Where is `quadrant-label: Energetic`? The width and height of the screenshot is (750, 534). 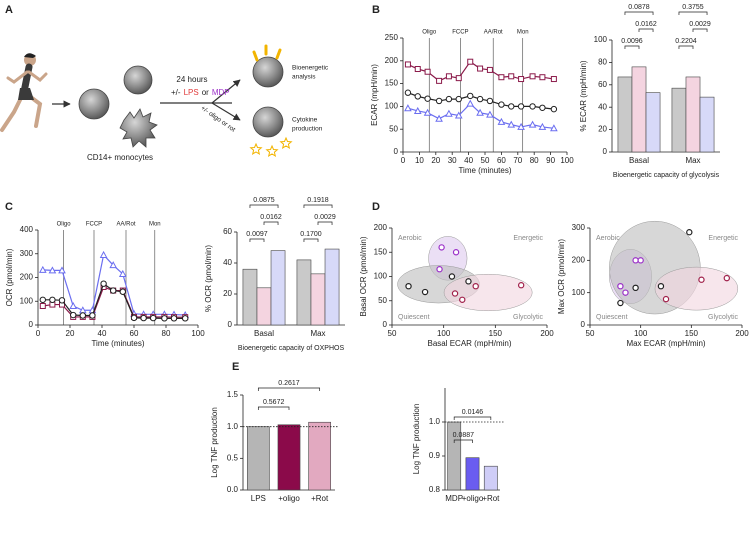
quadrant-label: Energetic is located at coordinates (528, 238).